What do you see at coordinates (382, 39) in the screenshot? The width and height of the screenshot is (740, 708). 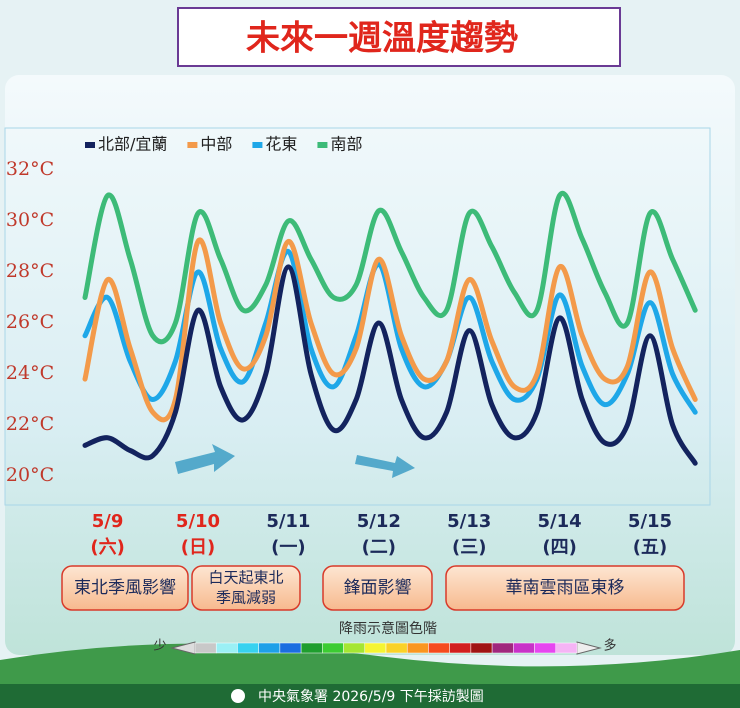 I see `chart-title: 未來一週溫度趨勢` at bounding box center [382, 39].